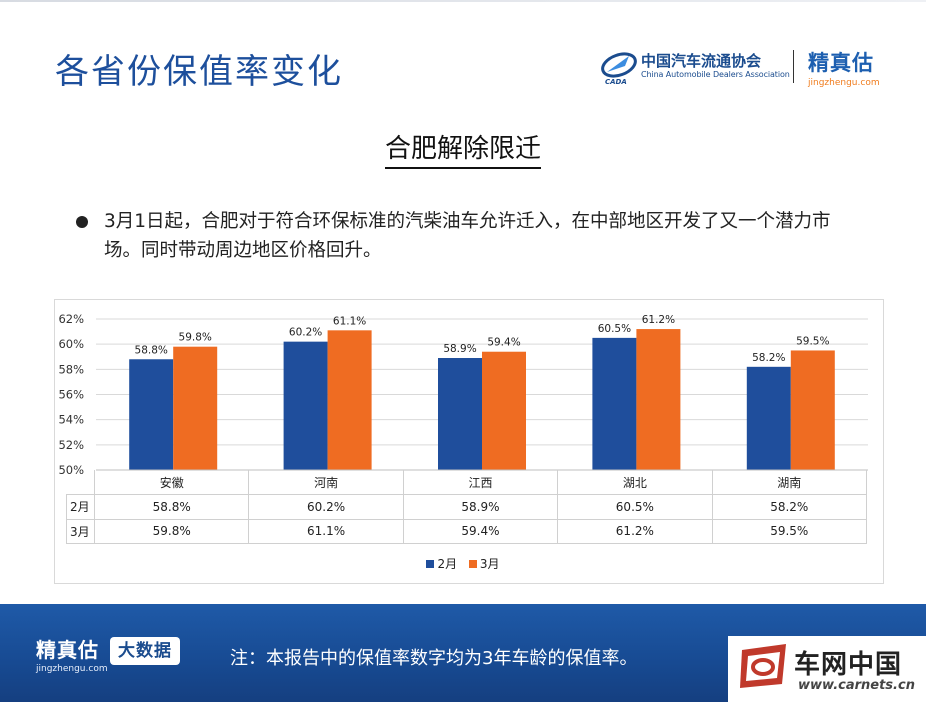  What do you see at coordinates (789, 482) in the screenshot?
I see `table-category: 湖南` at bounding box center [789, 482].